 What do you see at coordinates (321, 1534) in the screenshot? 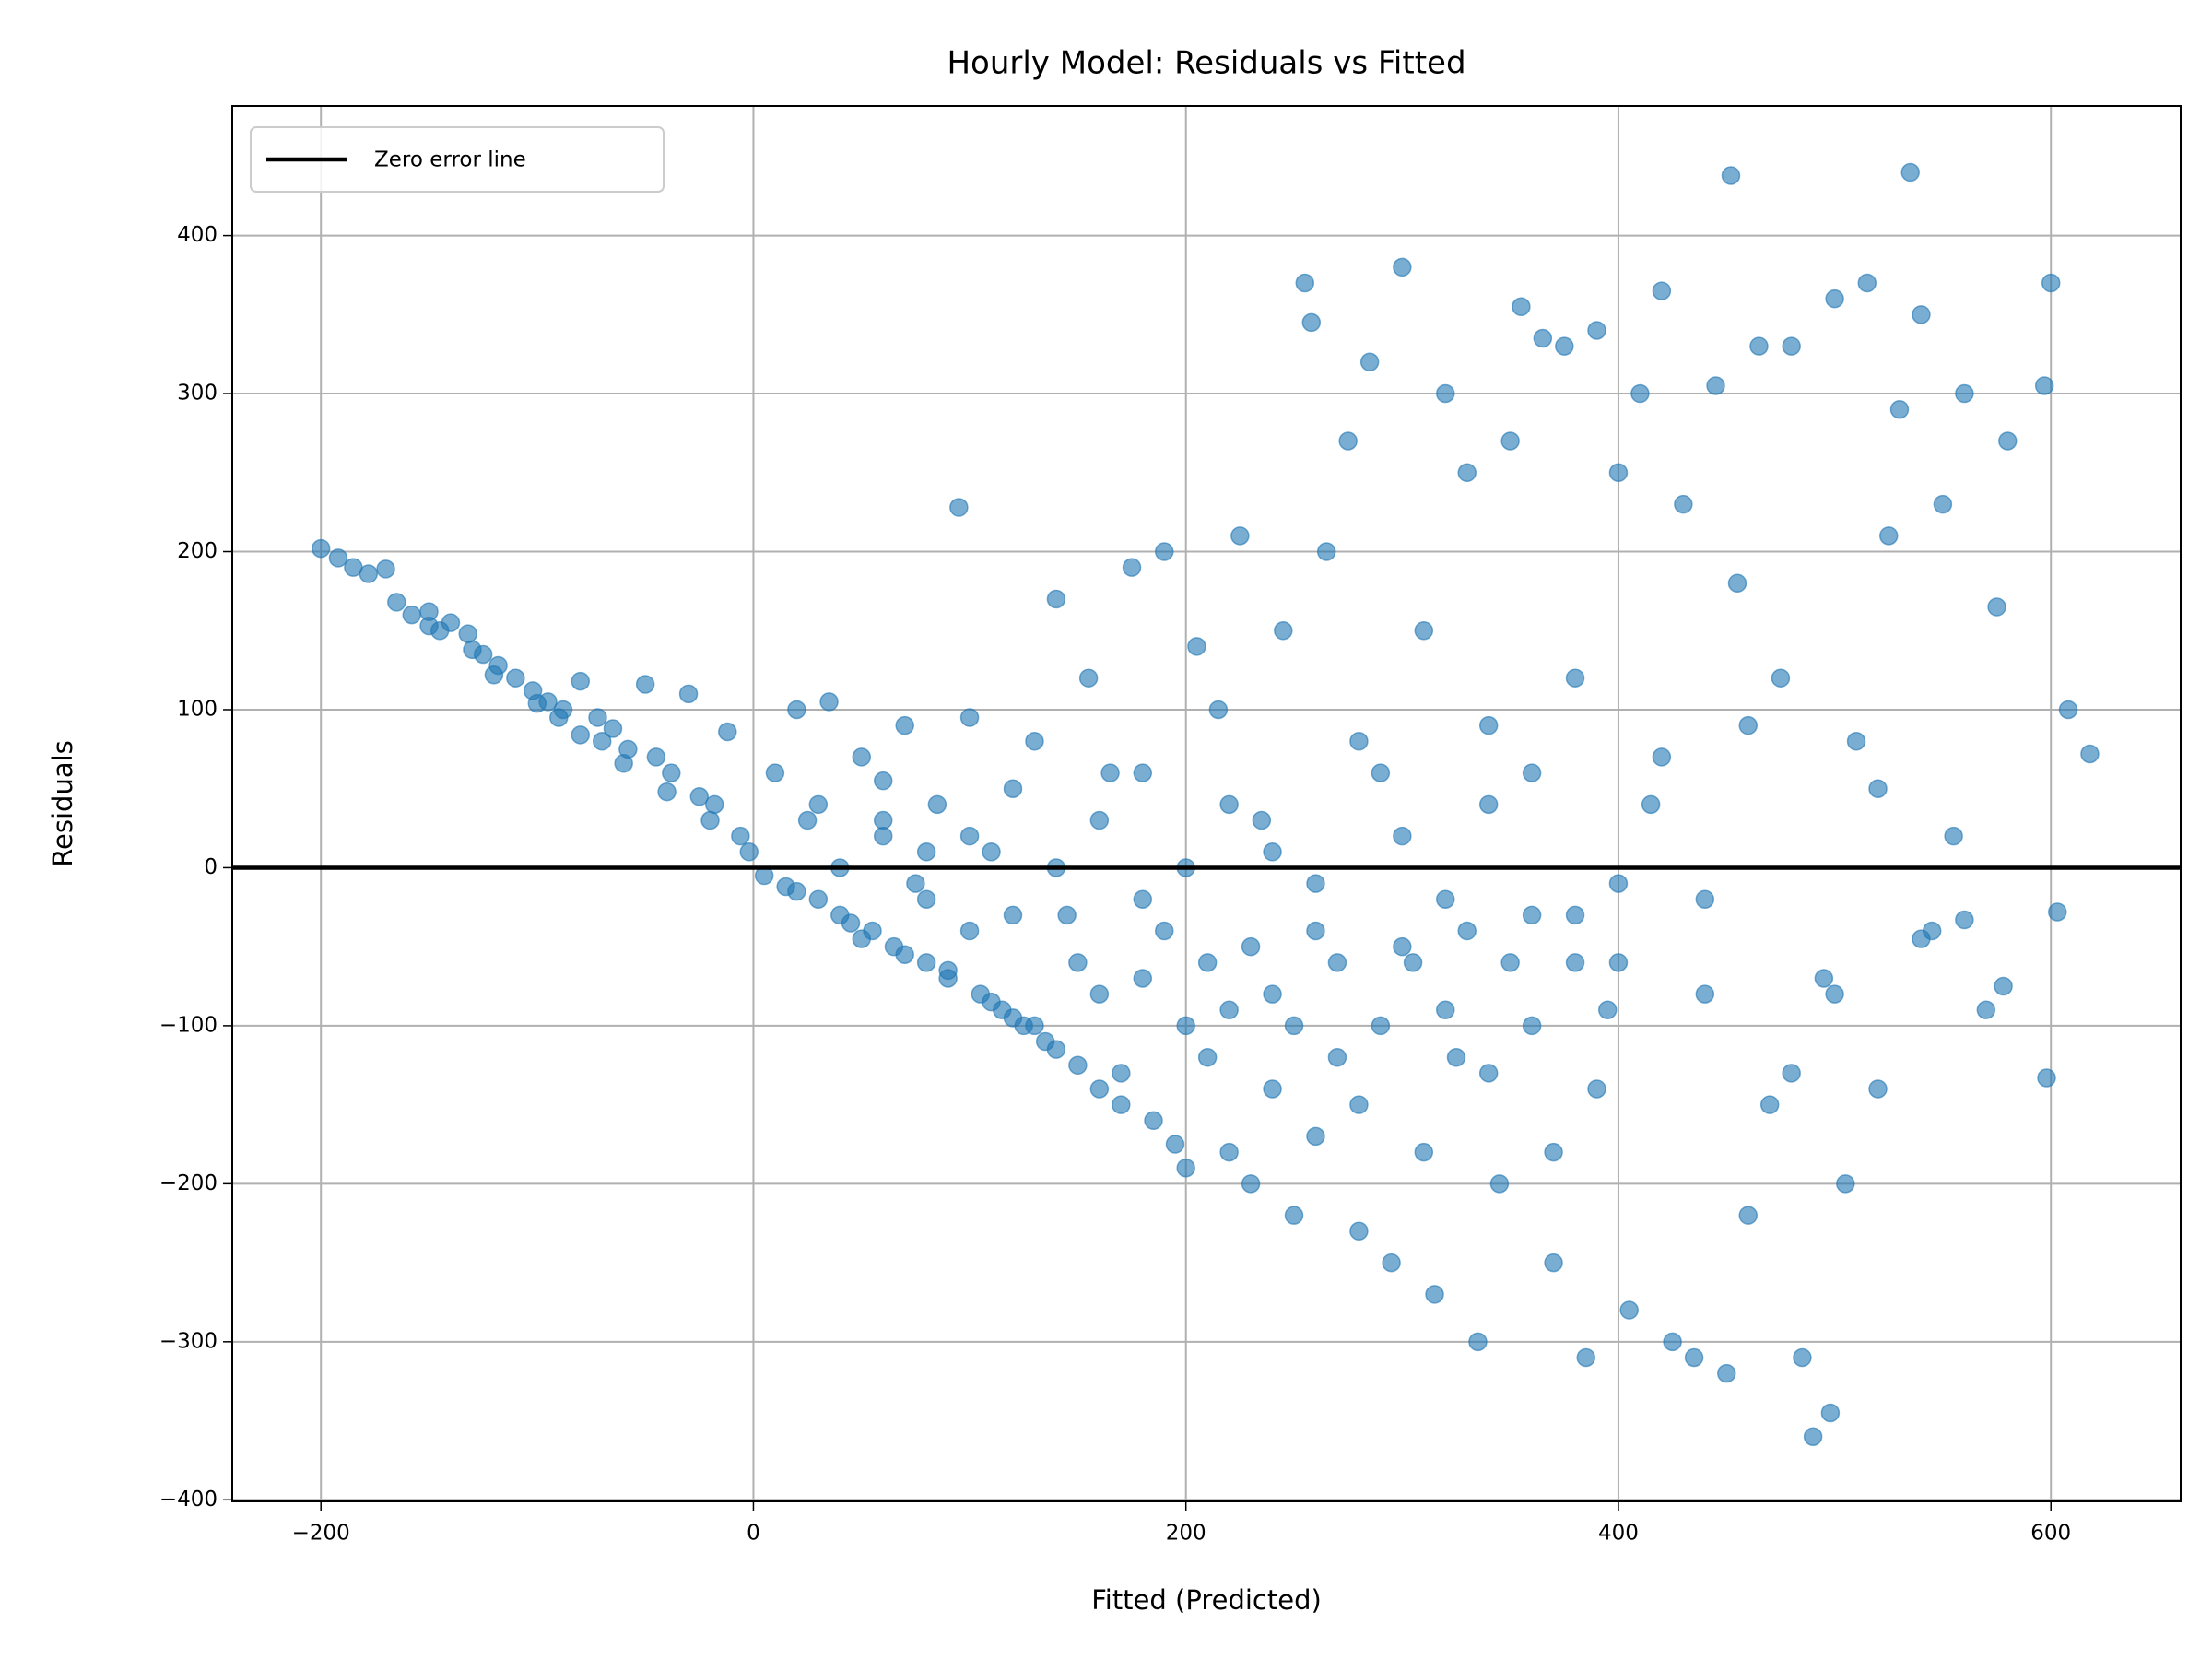
I see `x-tick-label: −200` at bounding box center [321, 1534].